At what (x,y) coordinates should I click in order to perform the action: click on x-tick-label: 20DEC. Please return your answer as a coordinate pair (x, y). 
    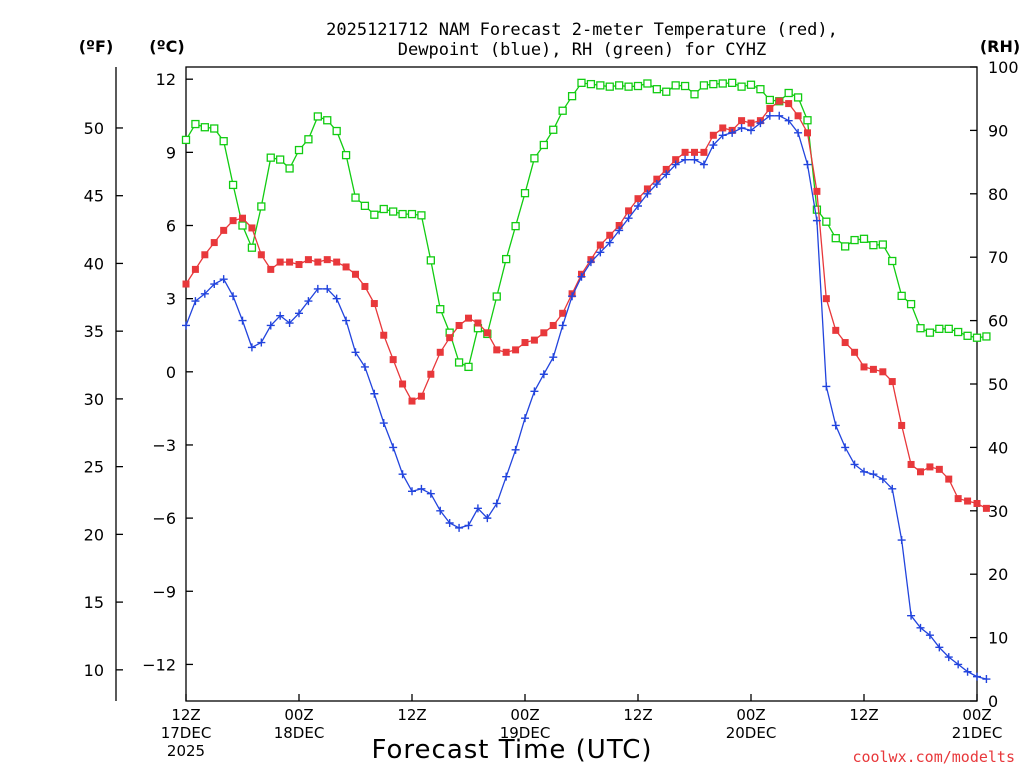
    Looking at the image, I should click on (751, 733).